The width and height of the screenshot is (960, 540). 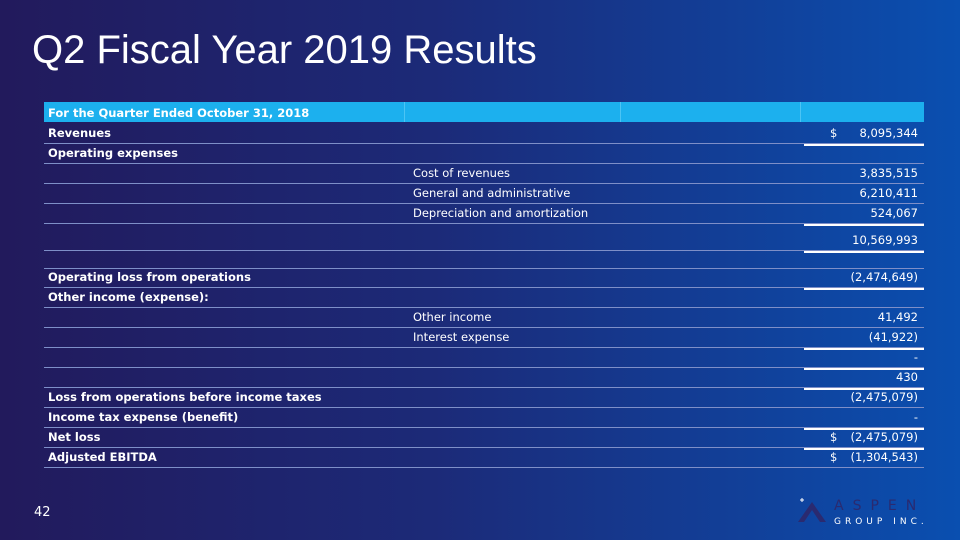 I want to click on row-sublabel: Cost of revenues, so click(x=462, y=173).